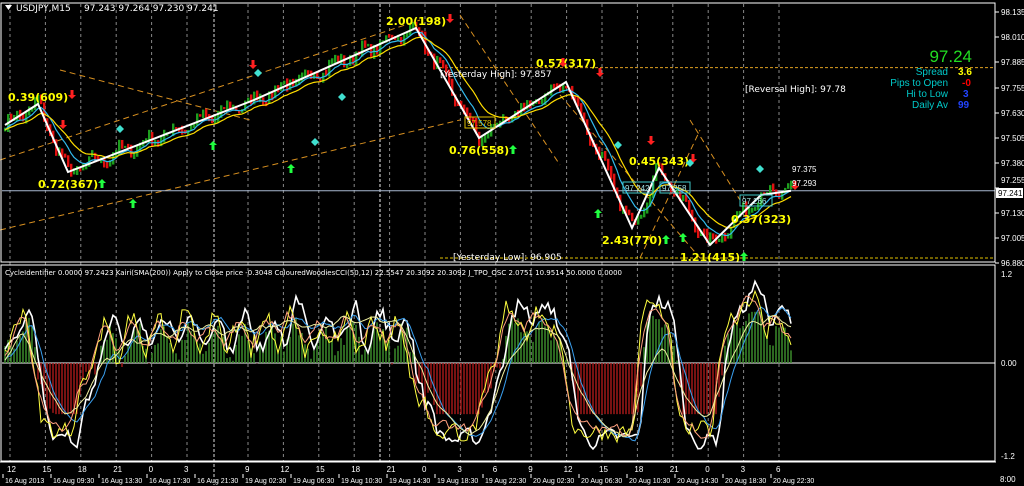 Image resolution: width=1024 pixels, height=486 pixels. I want to click on reversal-high-label: [Reversal High]: 97.78, so click(795, 90).